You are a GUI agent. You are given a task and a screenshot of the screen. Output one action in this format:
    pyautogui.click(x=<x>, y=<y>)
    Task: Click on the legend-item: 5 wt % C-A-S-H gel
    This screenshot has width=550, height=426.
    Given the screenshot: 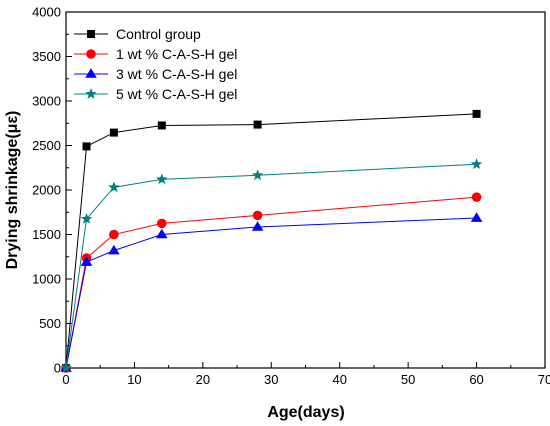 What is the action you would take?
    pyautogui.click(x=155, y=94)
    